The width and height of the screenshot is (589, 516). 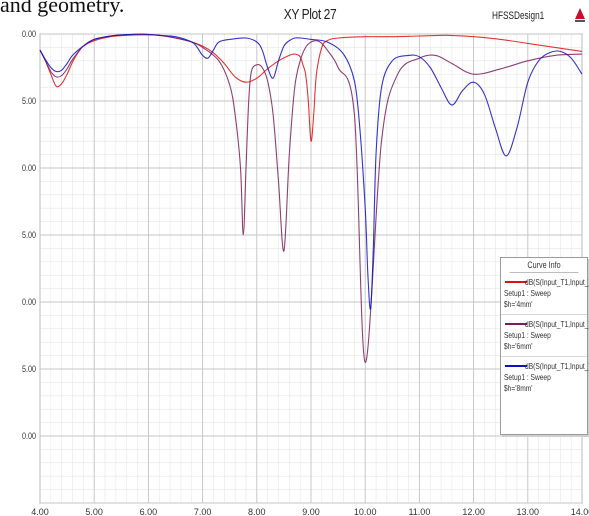 What do you see at coordinates (580, 511) in the screenshot?
I see `x-tick-label: 14.00` at bounding box center [580, 511].